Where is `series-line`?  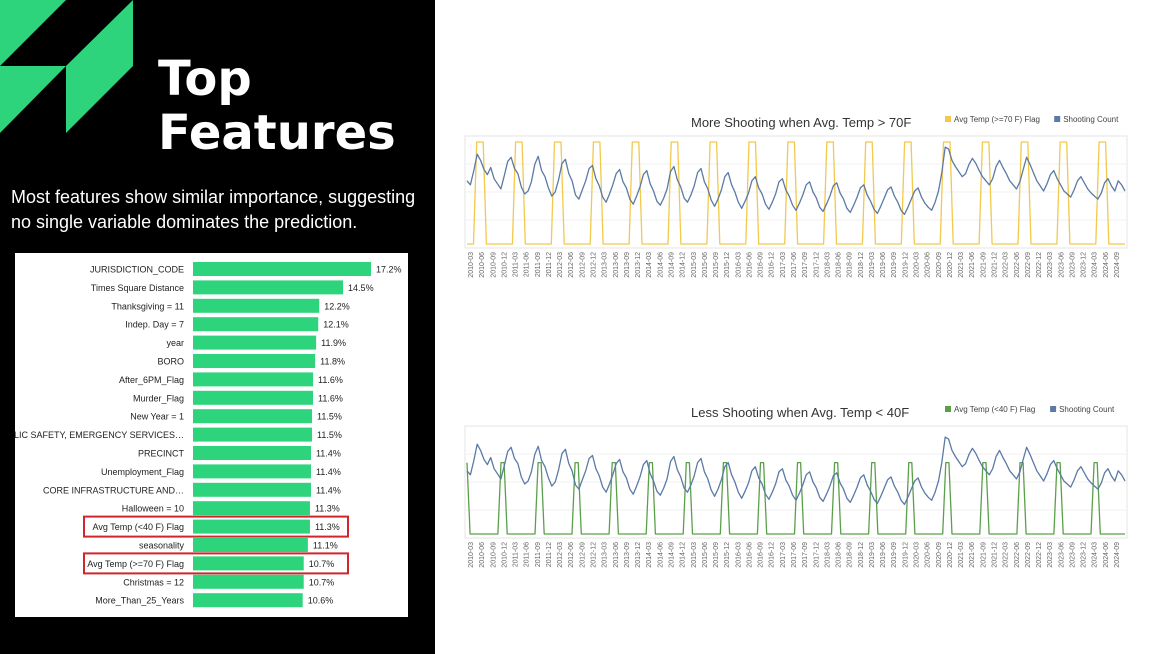 series-line is located at coordinates (795, 498).